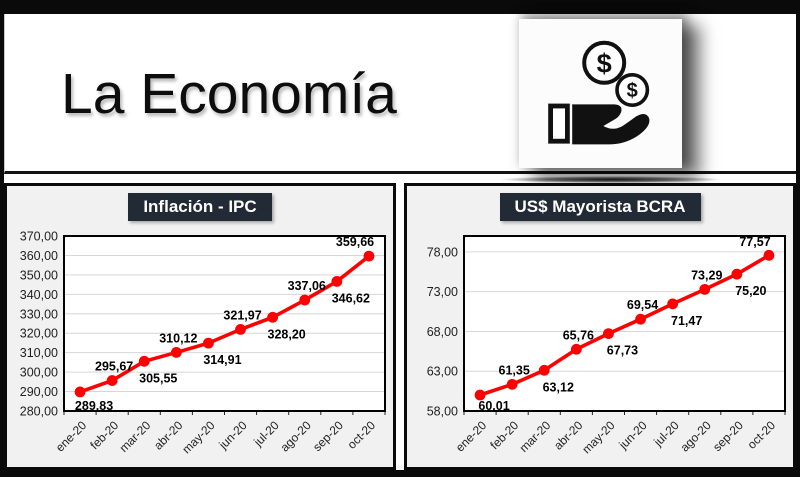  I want to click on data-label: 63,12, so click(558, 387).